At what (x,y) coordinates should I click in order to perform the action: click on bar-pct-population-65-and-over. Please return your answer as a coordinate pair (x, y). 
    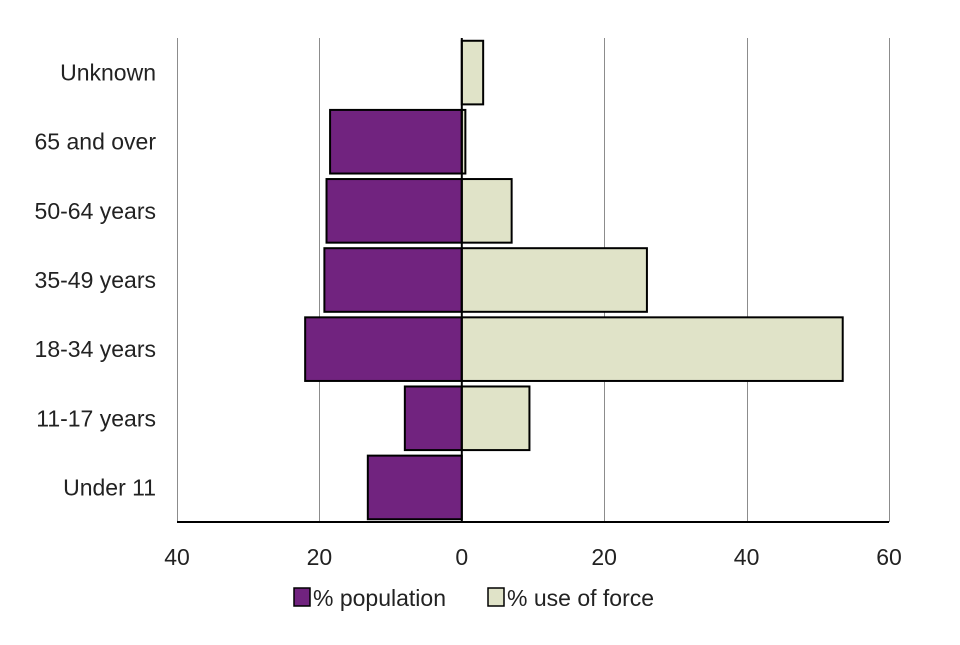
    Looking at the image, I should click on (396, 141).